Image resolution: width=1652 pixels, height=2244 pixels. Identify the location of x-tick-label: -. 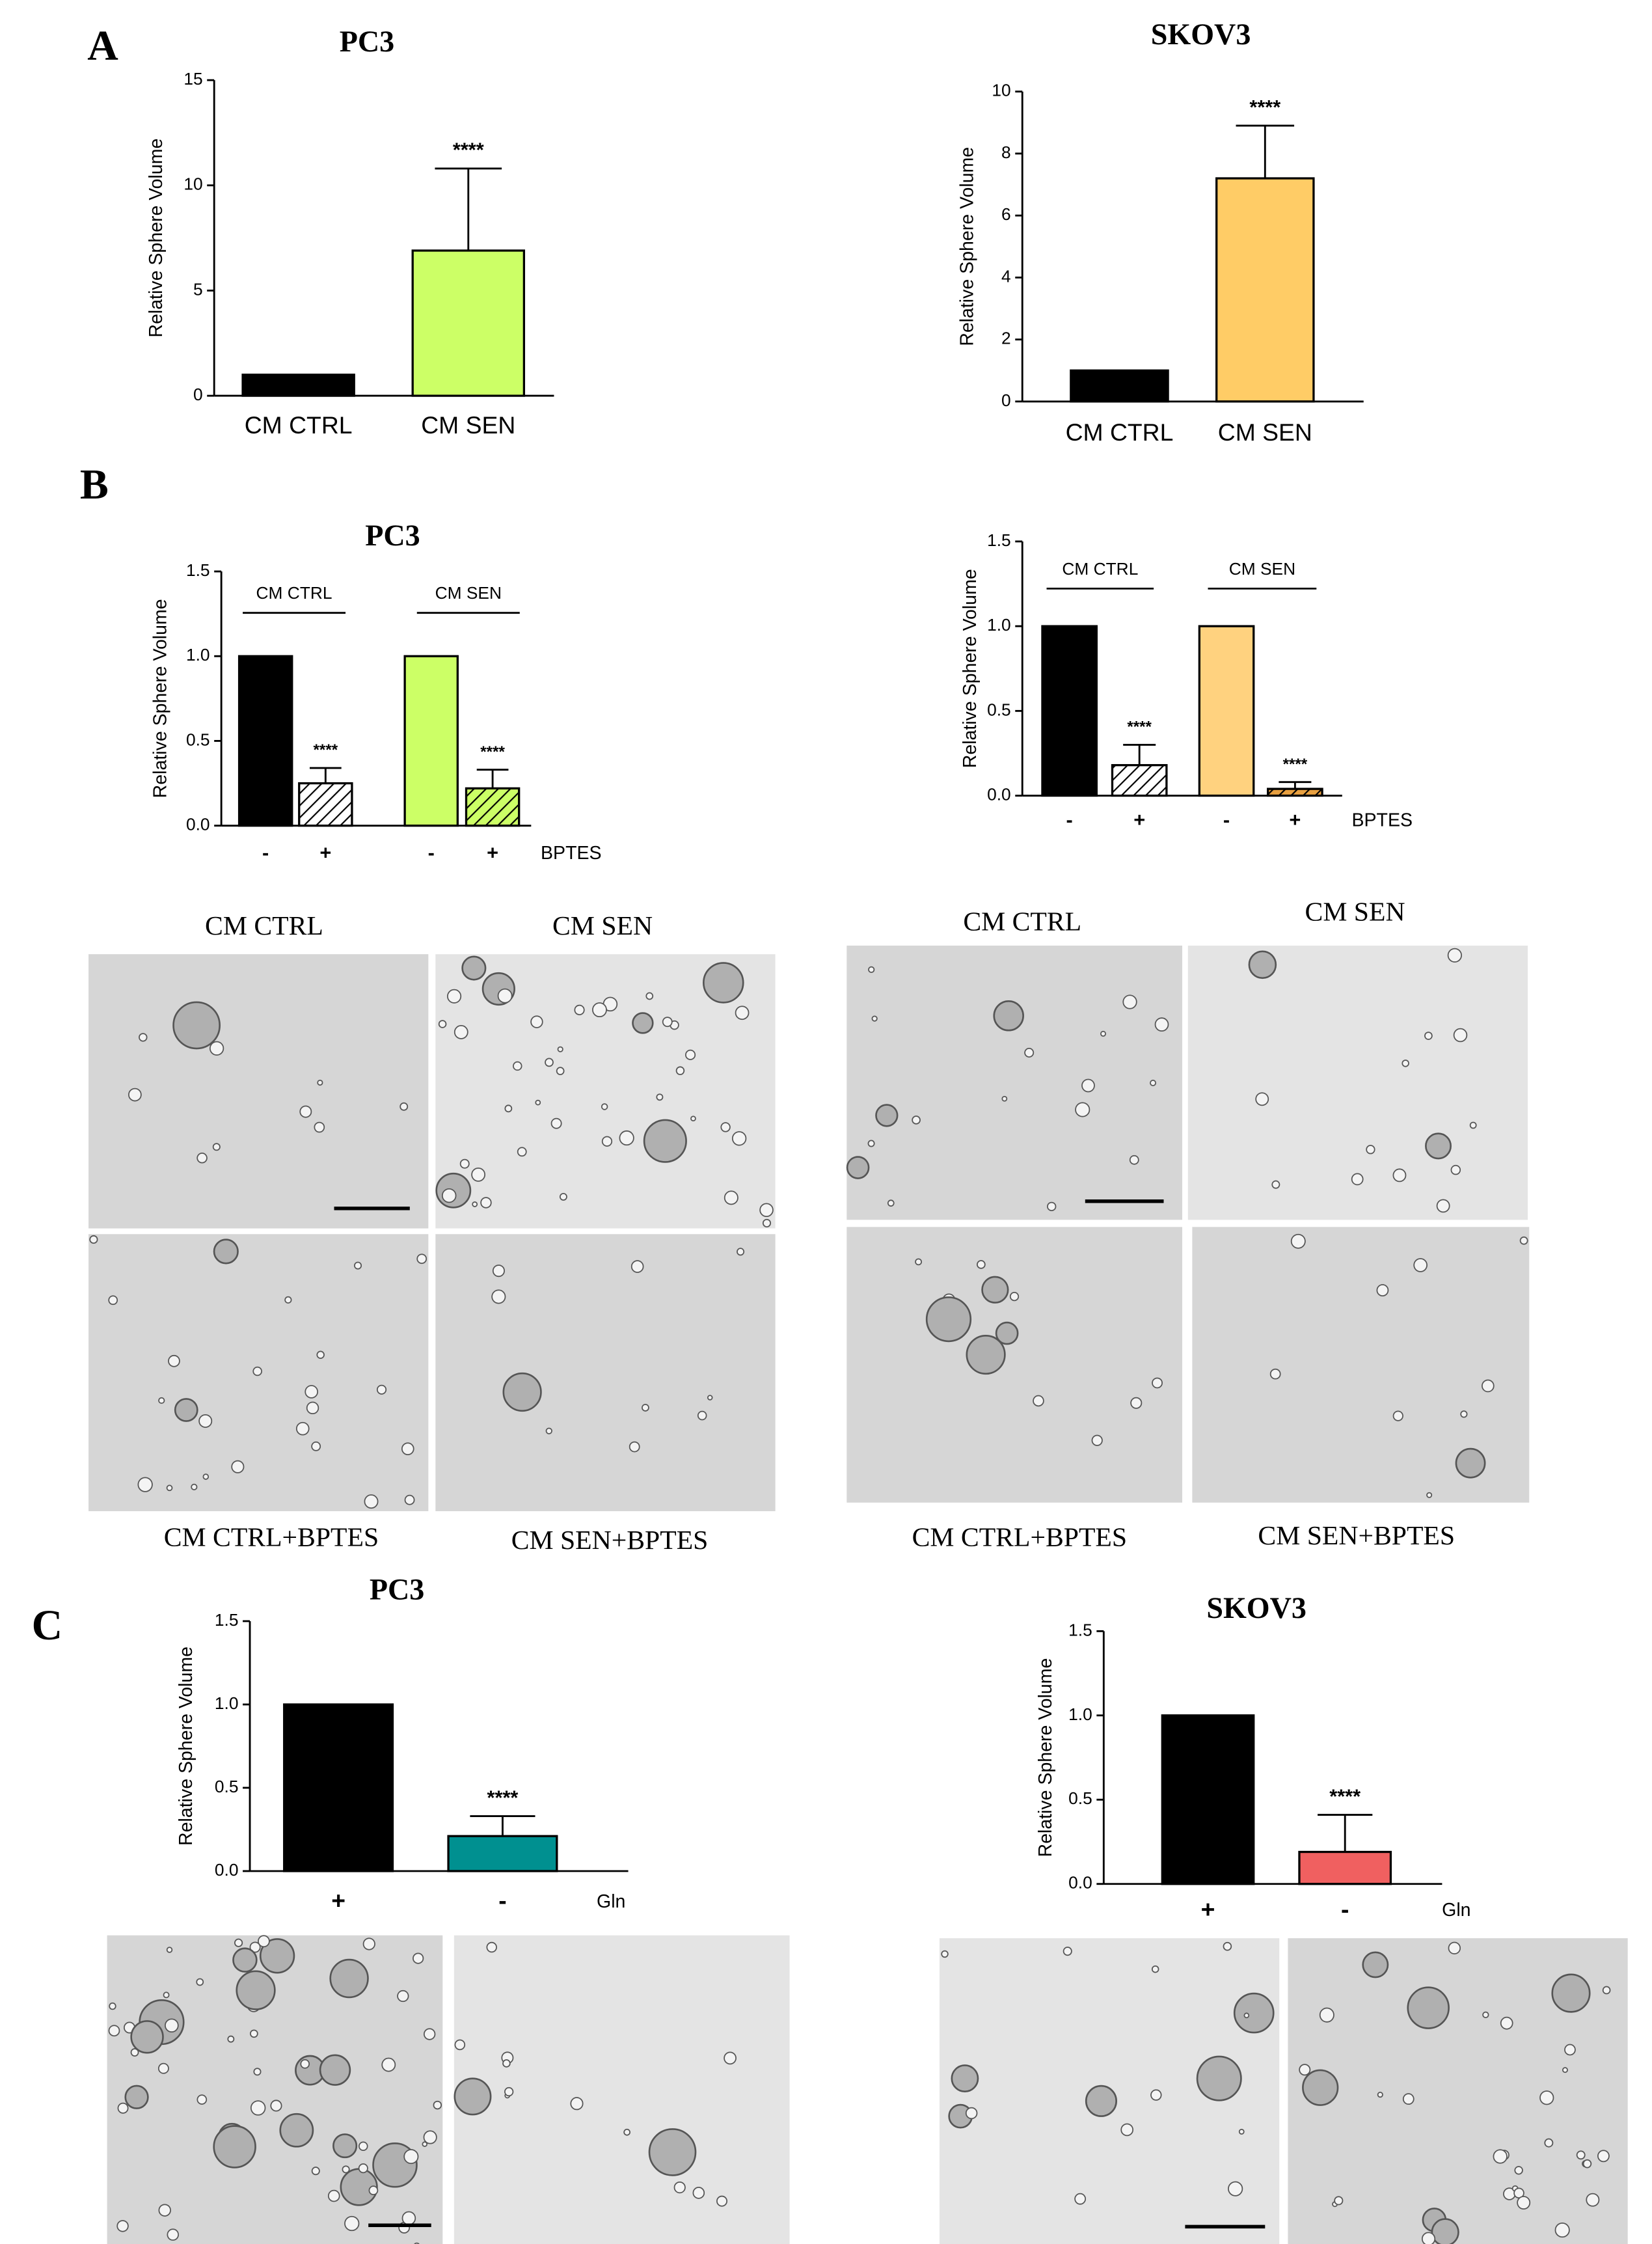
(1069, 819).